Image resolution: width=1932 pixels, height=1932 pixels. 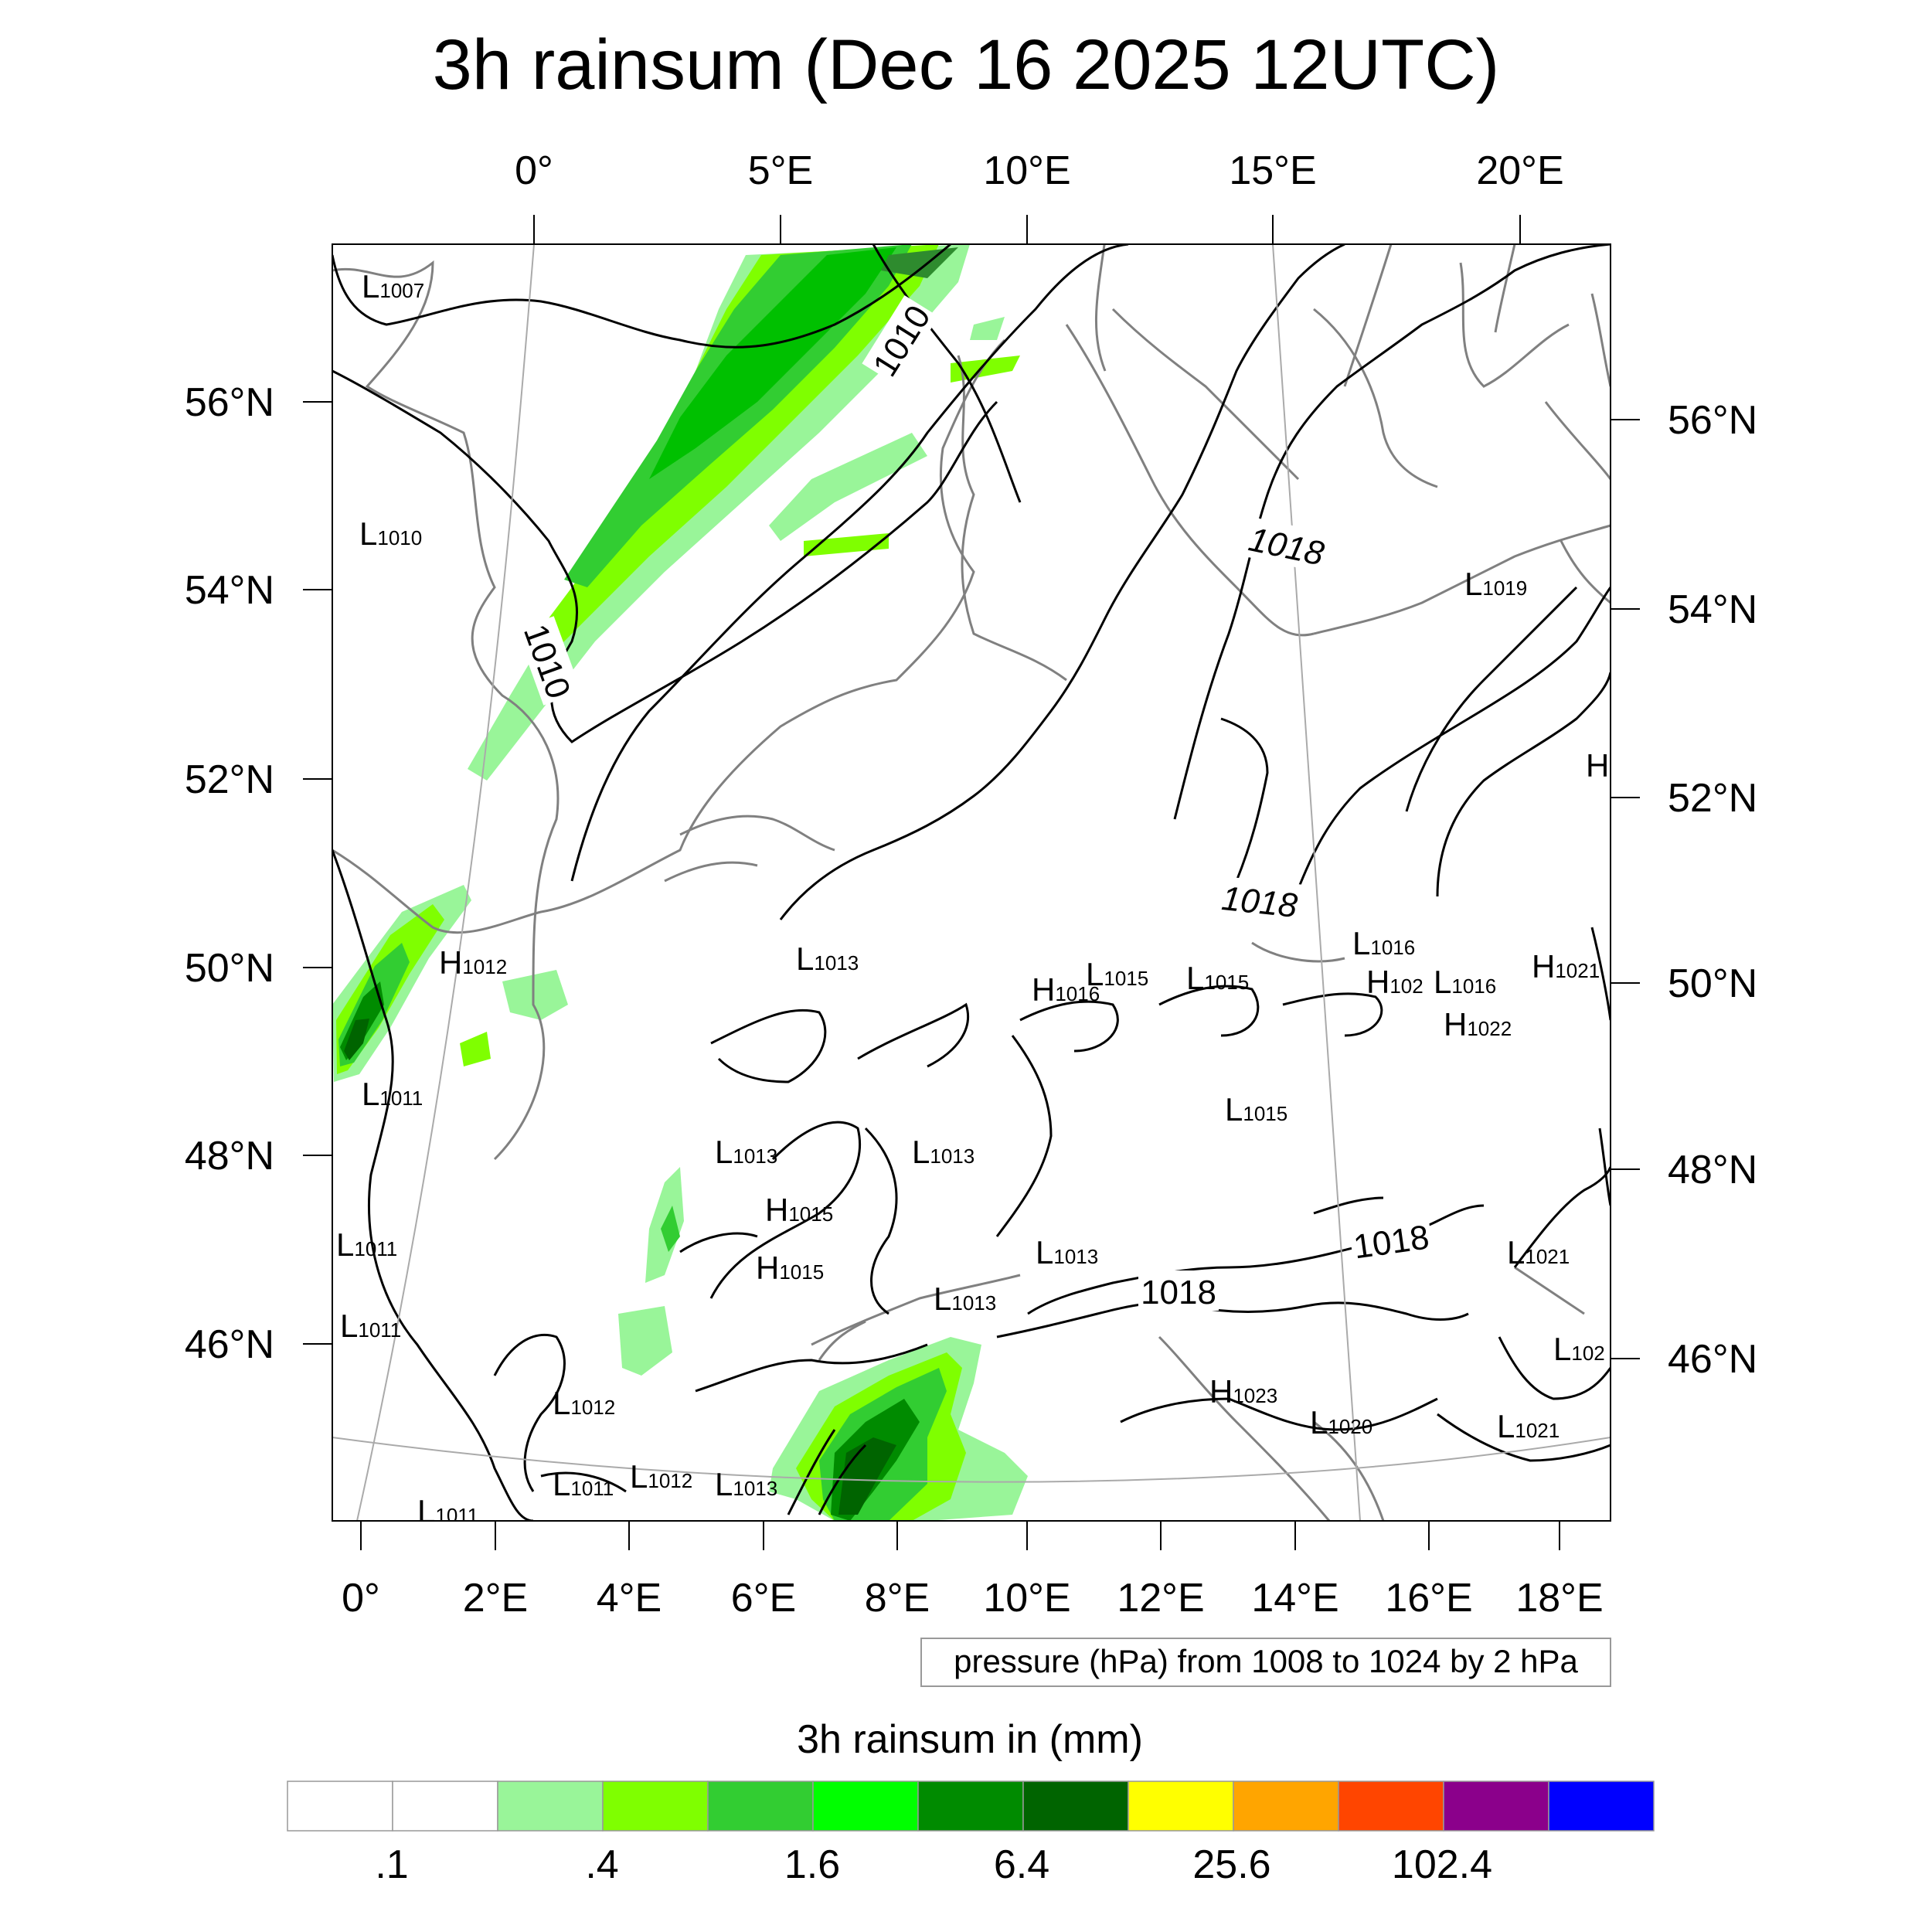 What do you see at coordinates (390, 533) in the screenshot?
I see `pressure-center: L1010` at bounding box center [390, 533].